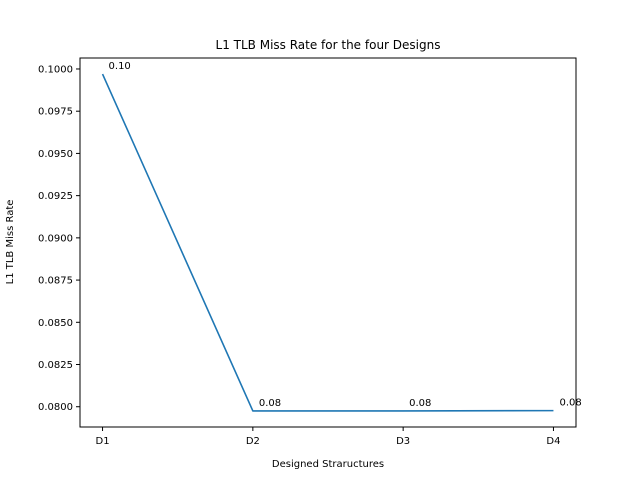 The image size is (640, 480). I want to click on y-tick-label: 0.0950, so click(55, 154).